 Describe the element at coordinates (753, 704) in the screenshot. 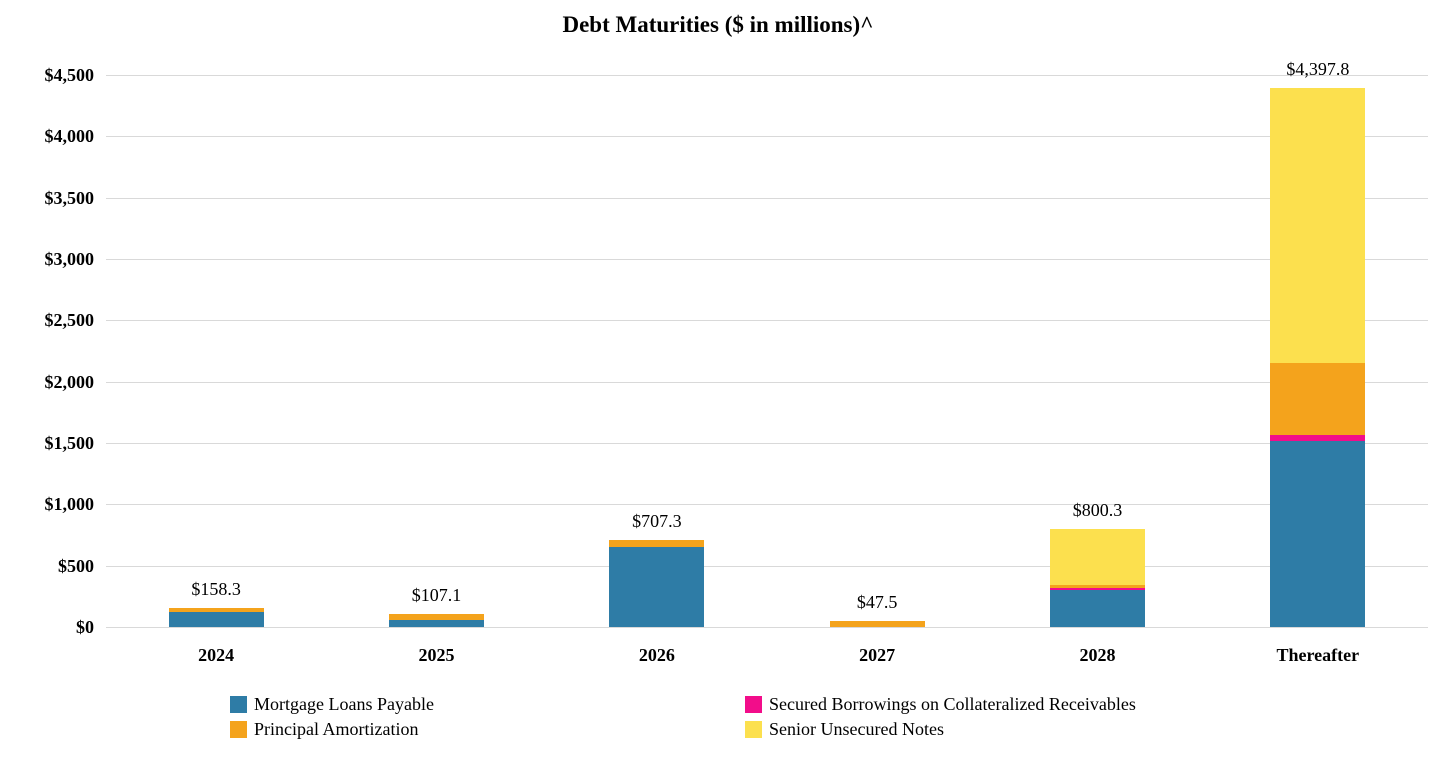

I see `legend-swatch-secured-borrowings-on-collateralized-receivables` at that location.